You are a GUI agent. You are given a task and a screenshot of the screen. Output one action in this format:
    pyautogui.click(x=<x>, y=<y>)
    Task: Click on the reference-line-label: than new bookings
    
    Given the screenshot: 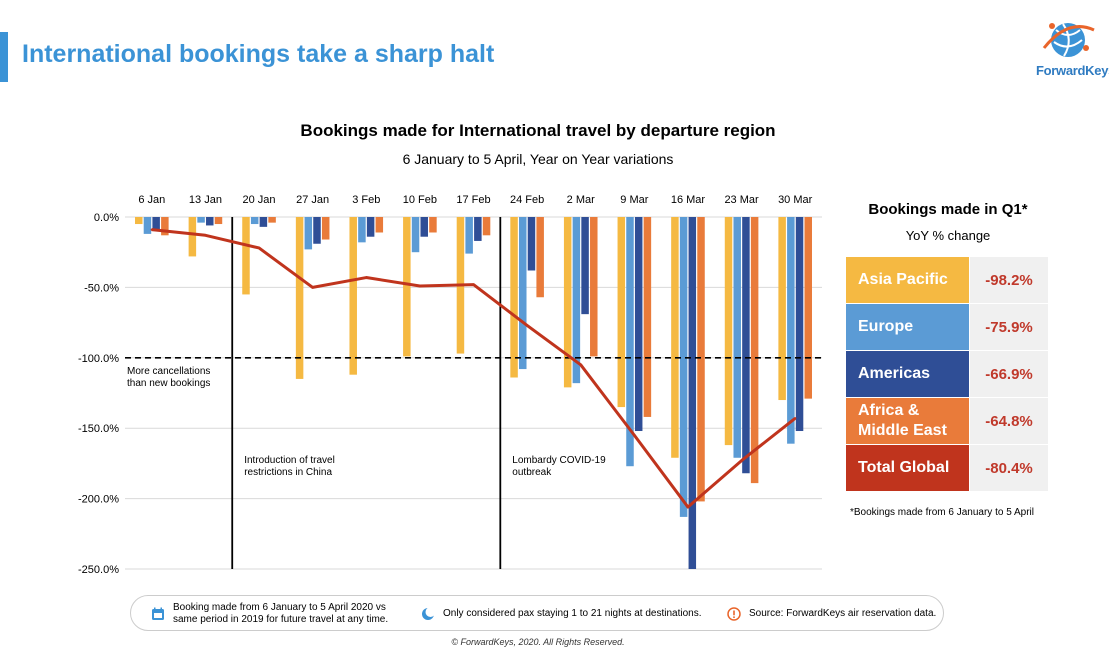 What is the action you would take?
    pyautogui.click(x=168, y=383)
    